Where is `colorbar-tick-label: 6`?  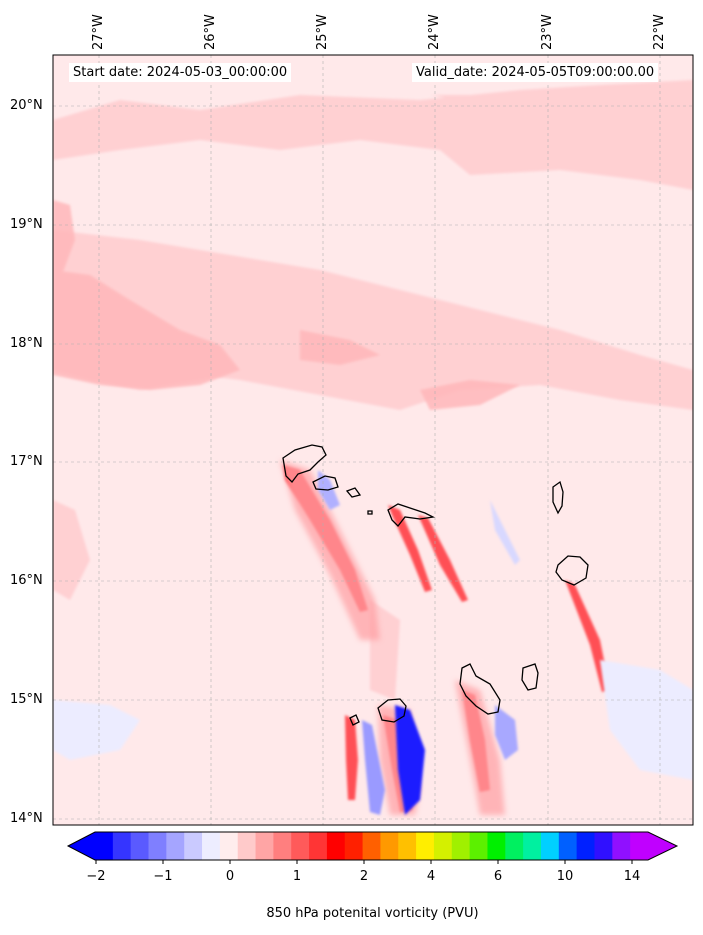 colorbar-tick-label: 6 is located at coordinates (498, 876).